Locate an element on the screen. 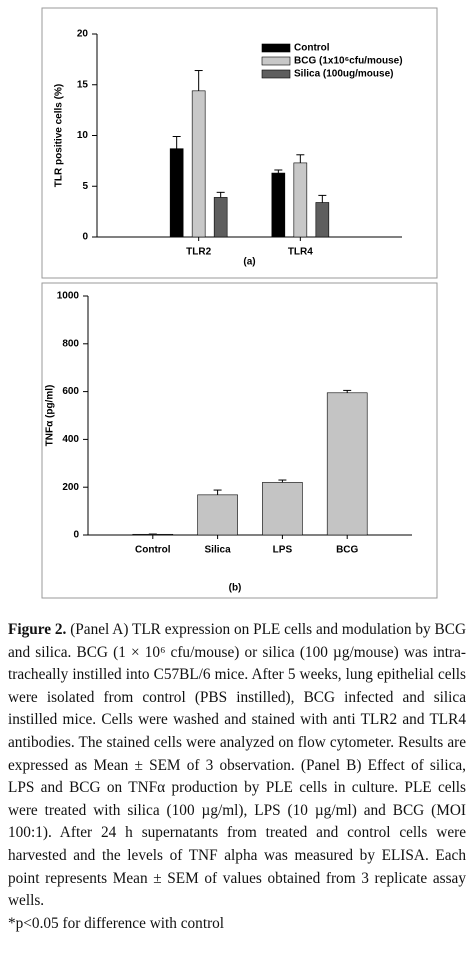  legend-label: BCG (1x10⁶cfu/mouse) is located at coordinates (348, 61).